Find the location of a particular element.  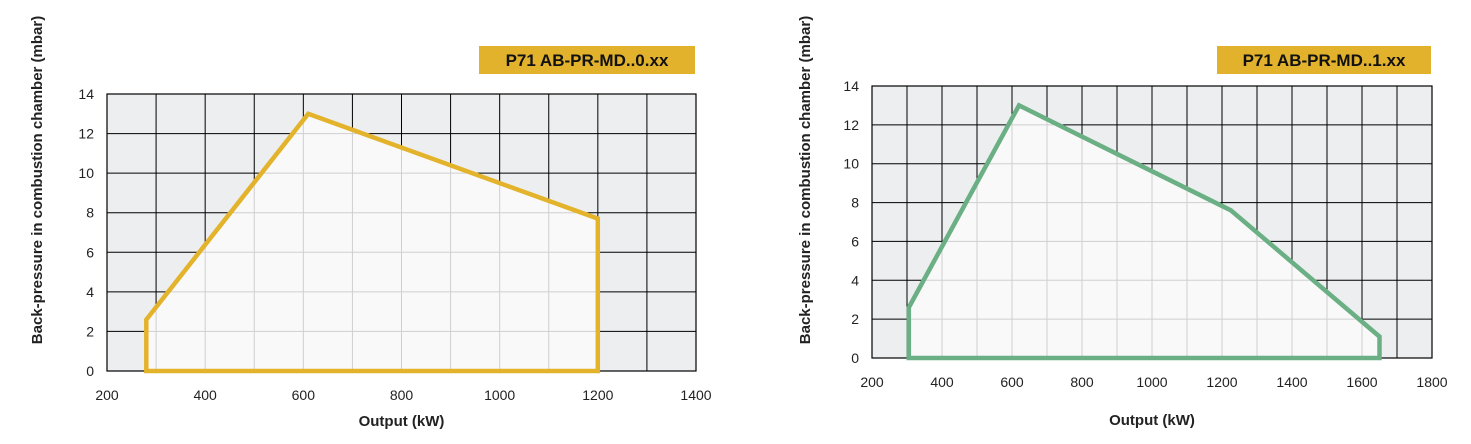

chart-title: P71 AB-PR-MD..0.xx is located at coordinates (587, 60).